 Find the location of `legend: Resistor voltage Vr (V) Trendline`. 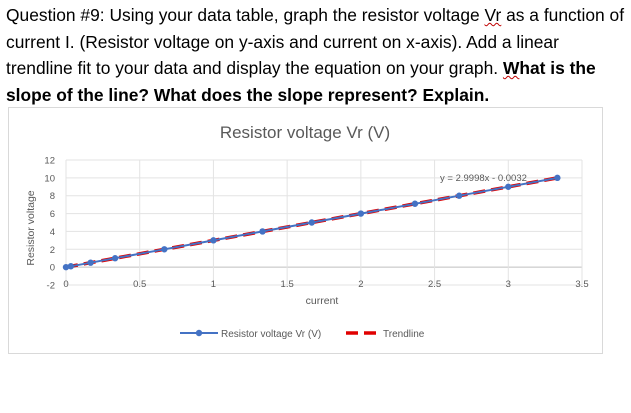

legend: Resistor voltage Vr (V) Trendline is located at coordinates (302, 334).